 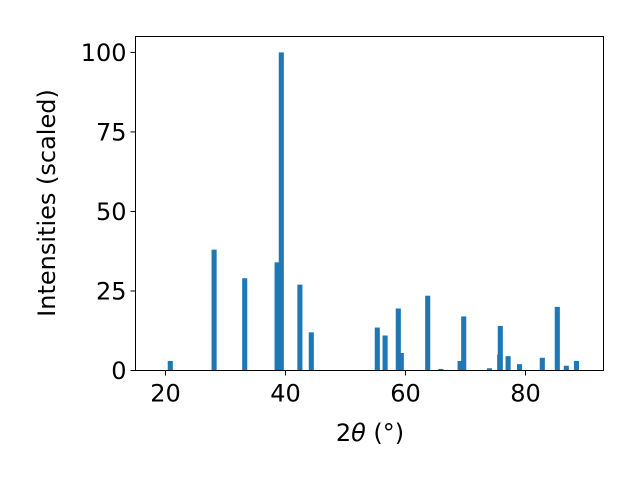 What do you see at coordinates (165, 394) in the screenshot?
I see `x-tick-label: 20` at bounding box center [165, 394].